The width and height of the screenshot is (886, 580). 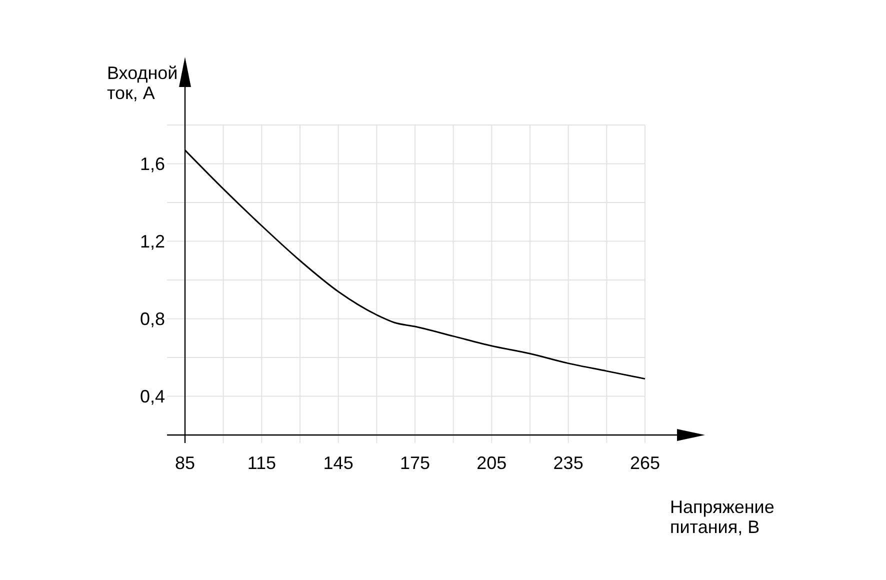 I want to click on x-tick-label: 145, so click(x=338, y=463).